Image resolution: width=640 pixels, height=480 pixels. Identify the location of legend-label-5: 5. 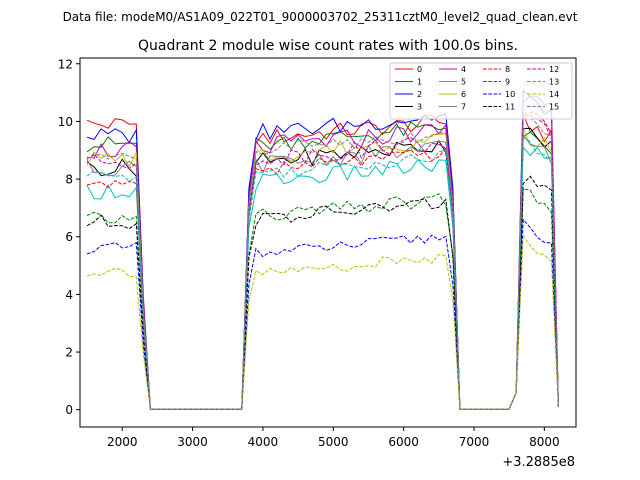
(463, 82).